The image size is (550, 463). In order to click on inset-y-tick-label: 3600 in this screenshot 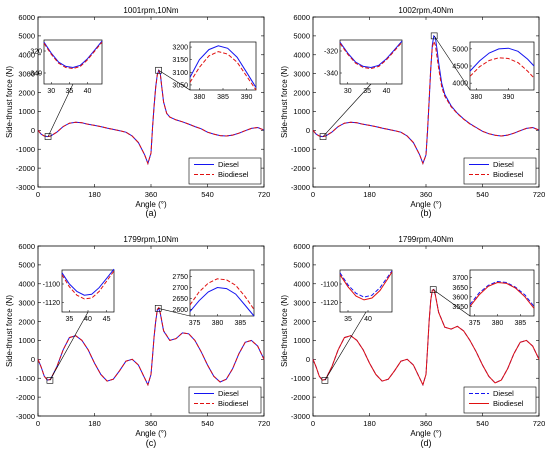, I will do `click(460, 297)`.